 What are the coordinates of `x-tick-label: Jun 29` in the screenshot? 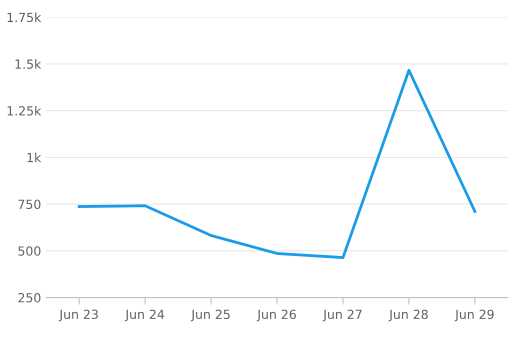 It's located at (474, 316).